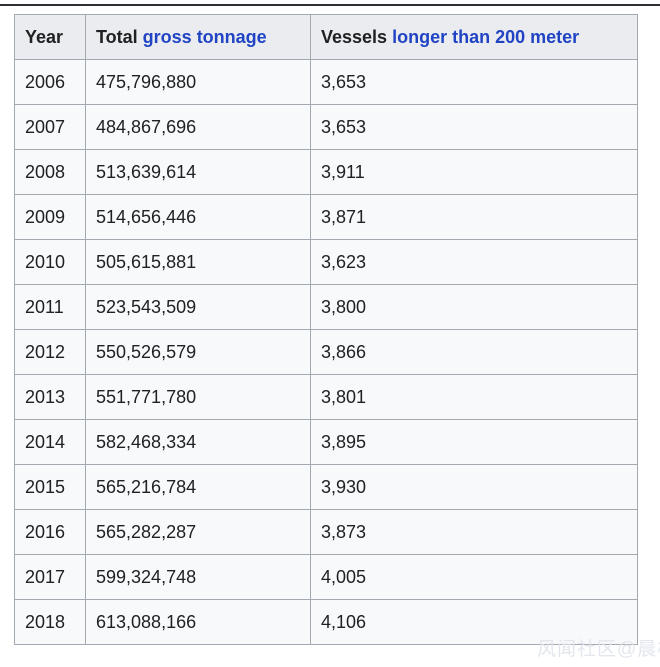  Describe the element at coordinates (198, 397) in the screenshot. I see `tonnage-cell: 551,771,780` at that location.